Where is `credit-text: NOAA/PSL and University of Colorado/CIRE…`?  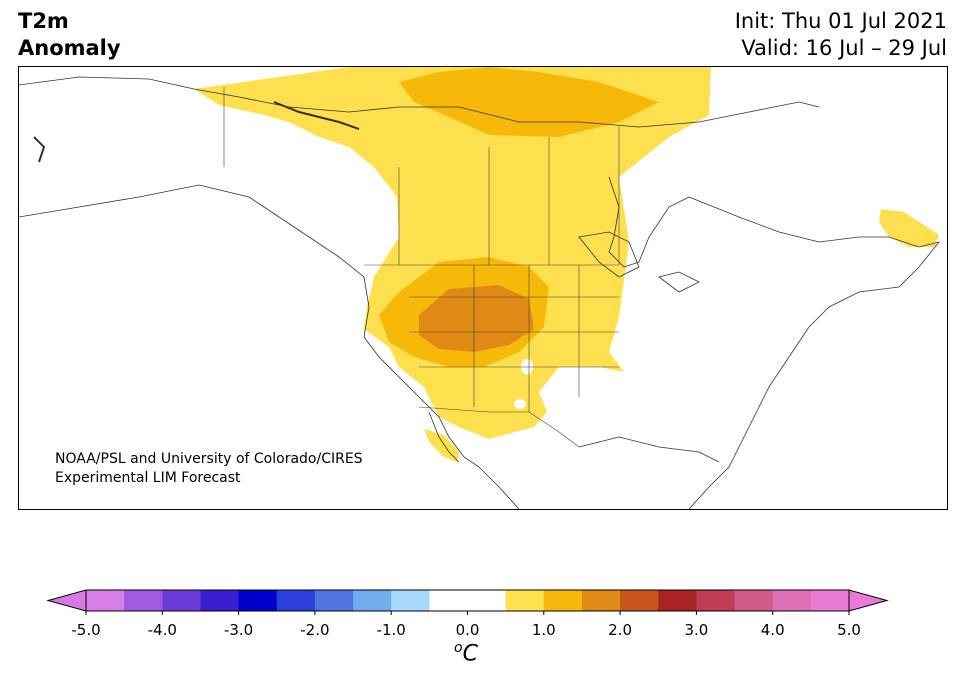
credit-text: NOAA/PSL and University of Colorado/CIRE… is located at coordinates (209, 469).